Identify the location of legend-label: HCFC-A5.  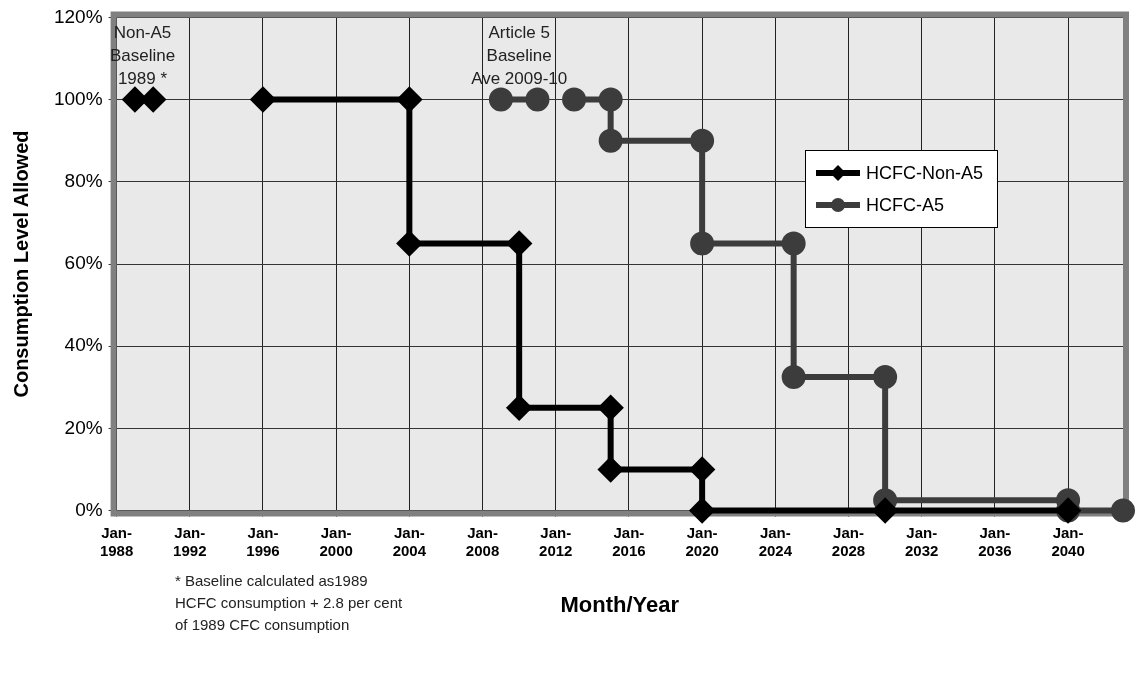
(905, 205).